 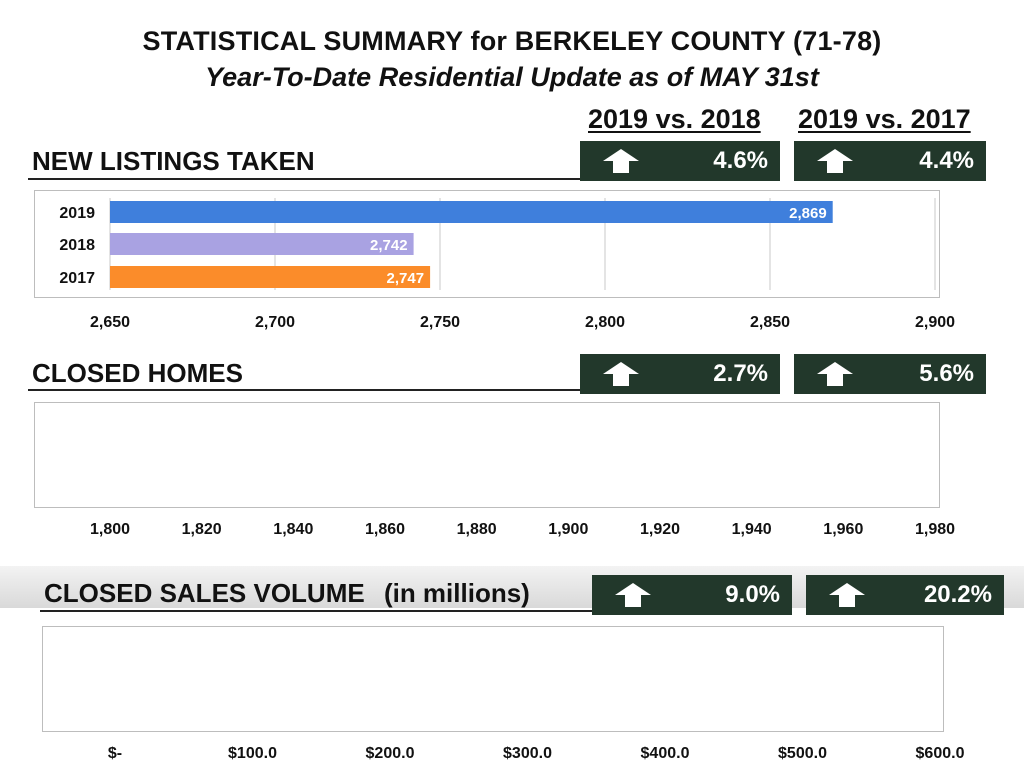 What do you see at coordinates (173, 161) in the screenshot?
I see `section-title-new-listings: NEW LISTINGS TAKEN` at bounding box center [173, 161].